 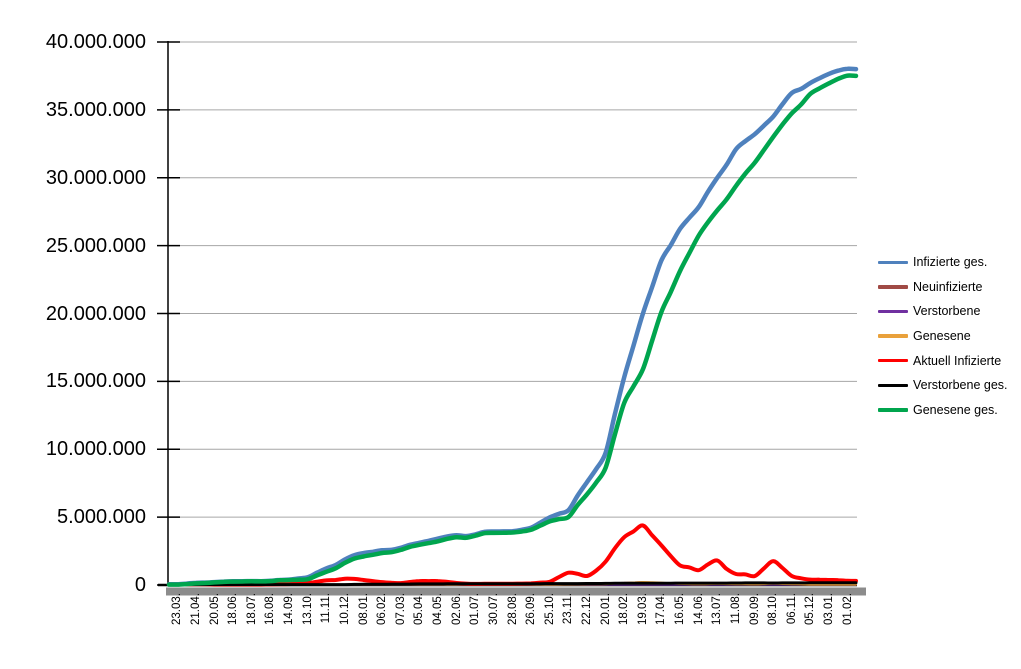 What do you see at coordinates (605, 609) in the screenshot?
I see `x-axis-label: 20.01.` at bounding box center [605, 609].